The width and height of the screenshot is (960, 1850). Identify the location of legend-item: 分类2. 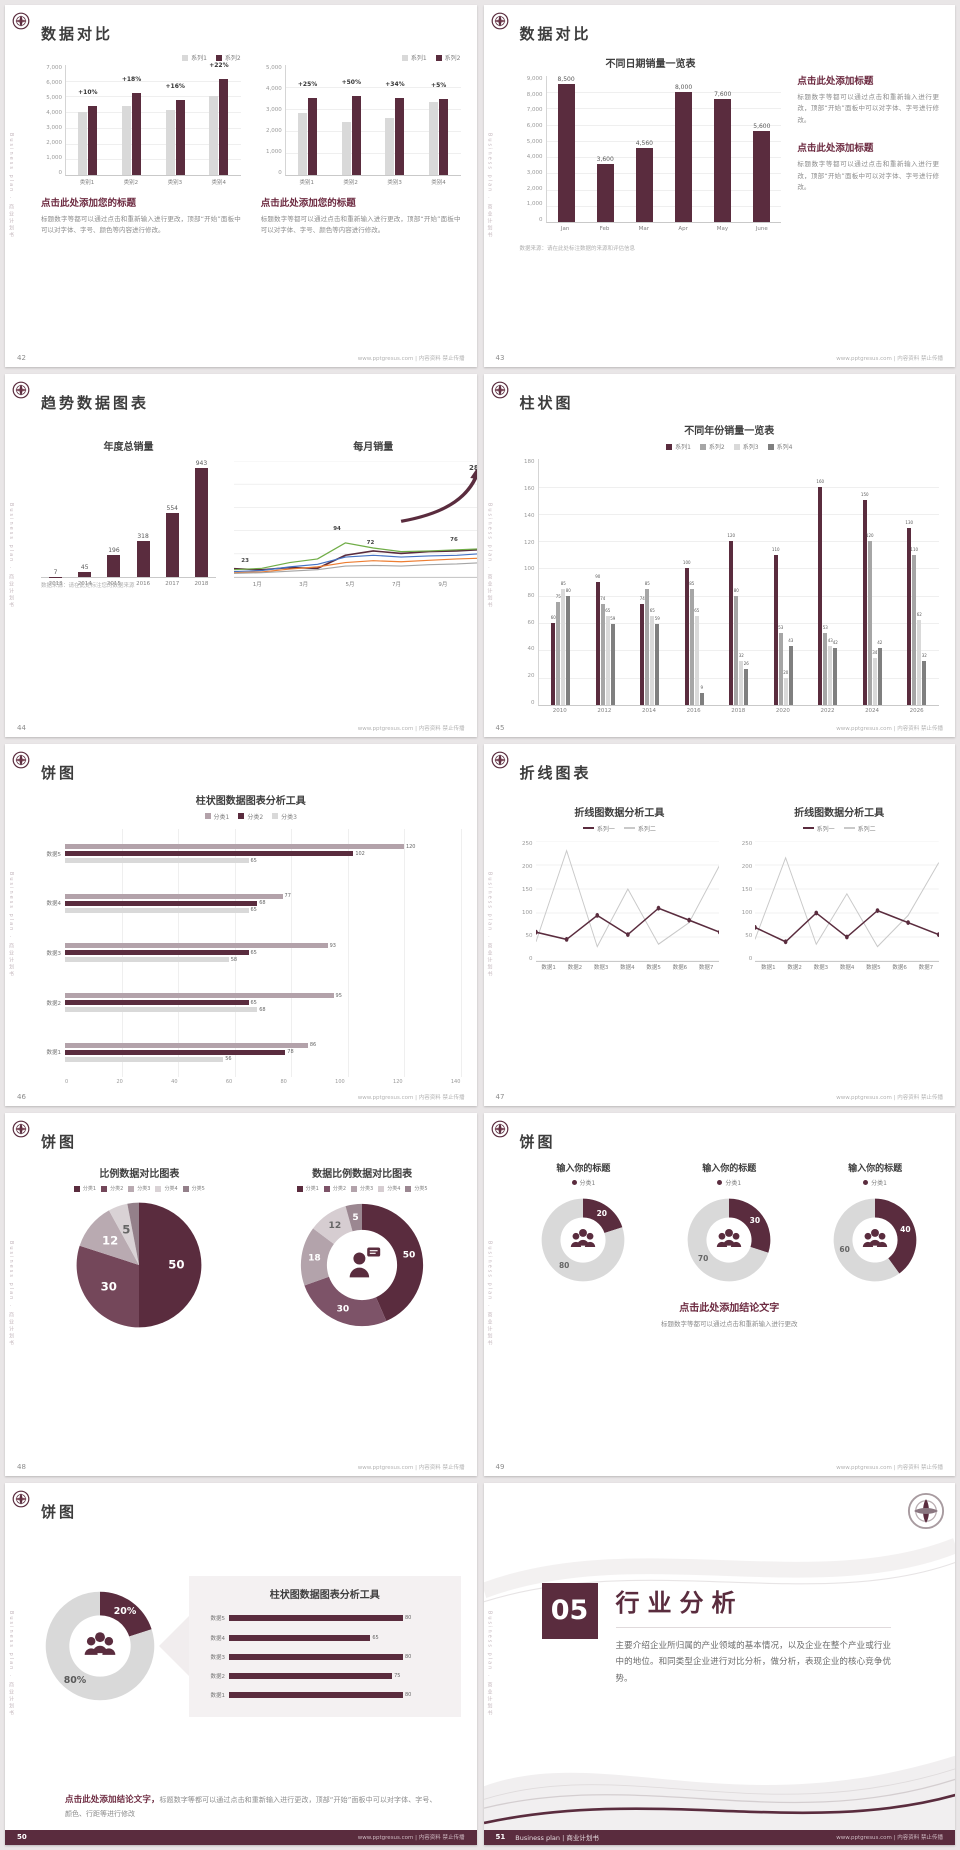
(112, 1188).